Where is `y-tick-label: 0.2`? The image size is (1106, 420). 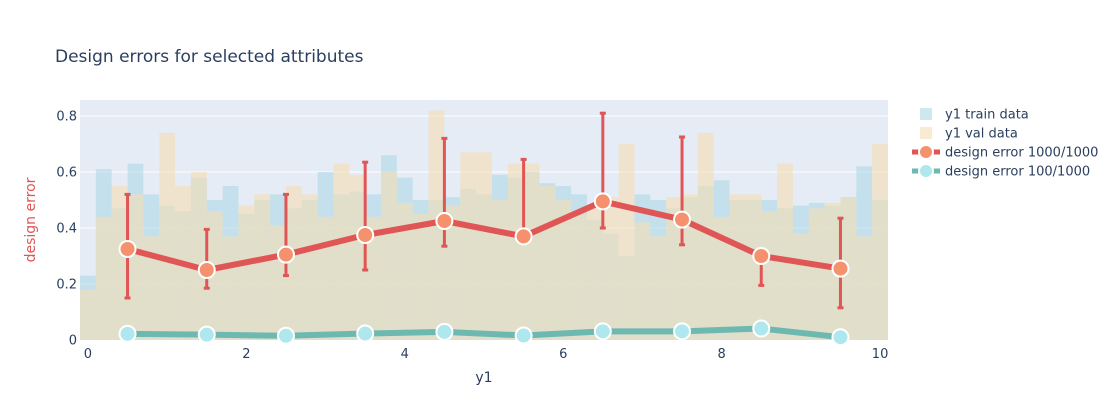 y-tick-label: 0.2 is located at coordinates (66, 284).